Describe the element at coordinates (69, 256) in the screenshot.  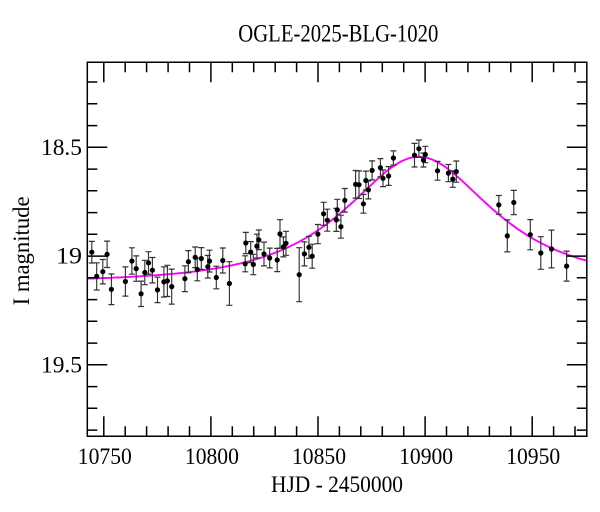
I see `svg-text: 19` at that location.